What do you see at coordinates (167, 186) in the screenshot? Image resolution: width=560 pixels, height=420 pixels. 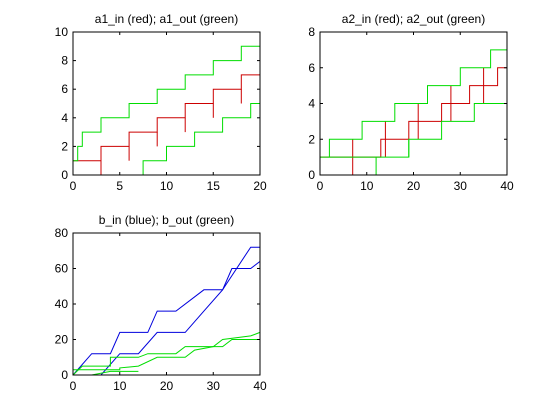 I see `plot-a1-xtick-label: 10` at bounding box center [167, 186].